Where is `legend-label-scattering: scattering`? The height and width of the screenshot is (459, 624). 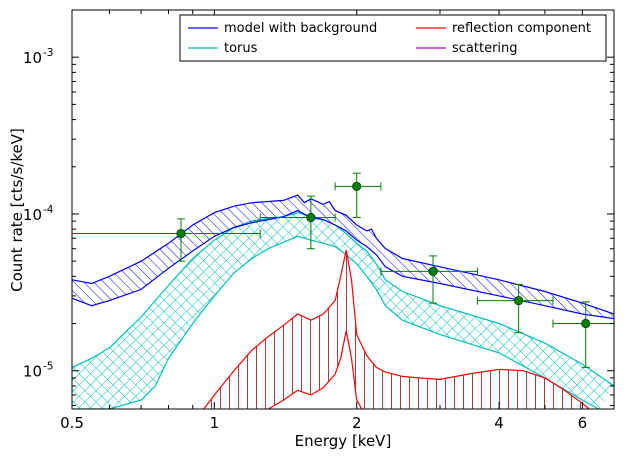 legend-label-scattering: scattering is located at coordinates (485, 48).